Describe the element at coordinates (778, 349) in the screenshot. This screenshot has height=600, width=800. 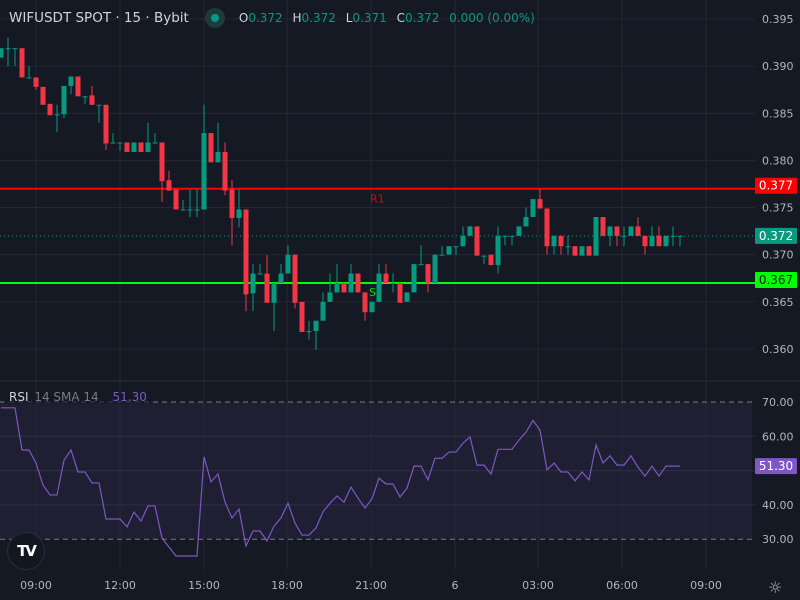
I see `price-tick: 0.360` at that location.